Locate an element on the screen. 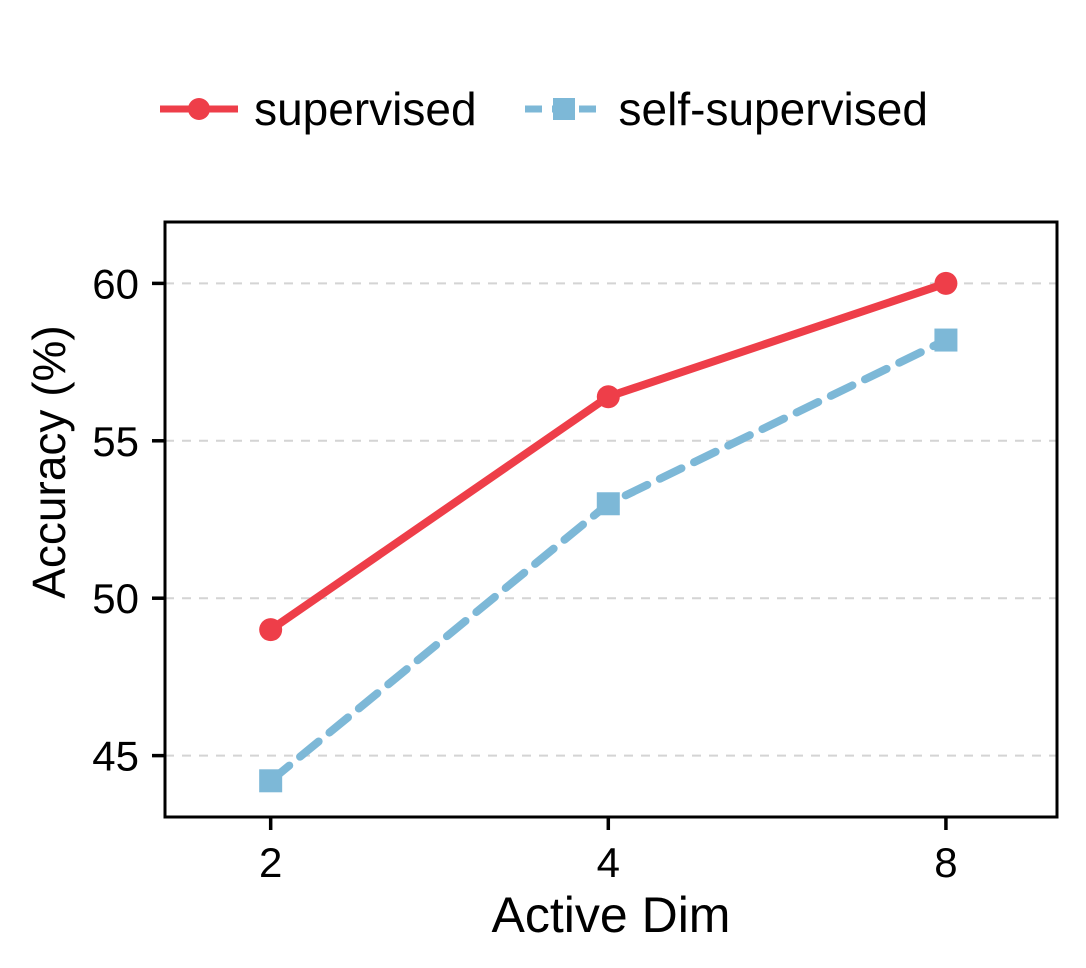  svg-text: 45 is located at coordinates (115, 756).